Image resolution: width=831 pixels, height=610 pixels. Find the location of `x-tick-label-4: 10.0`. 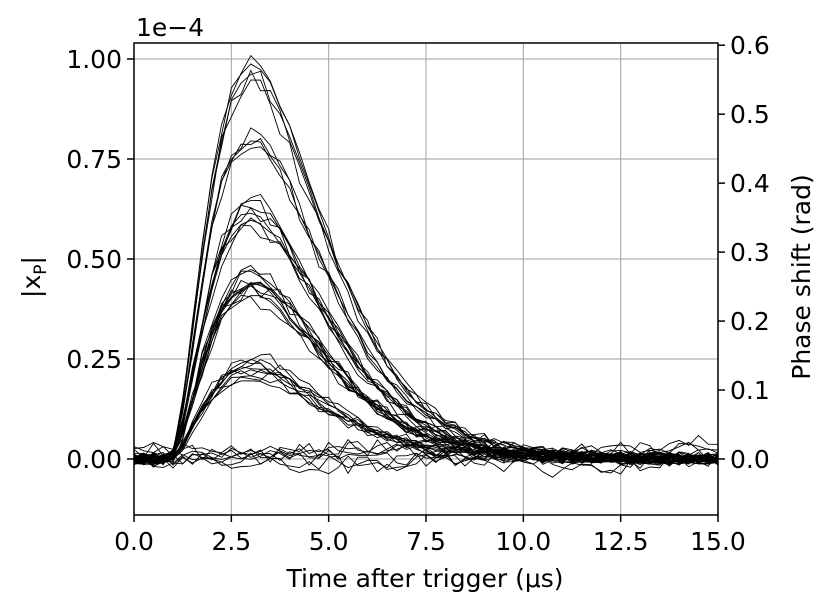

x-tick-label-4: 10.0 is located at coordinates (523, 541).